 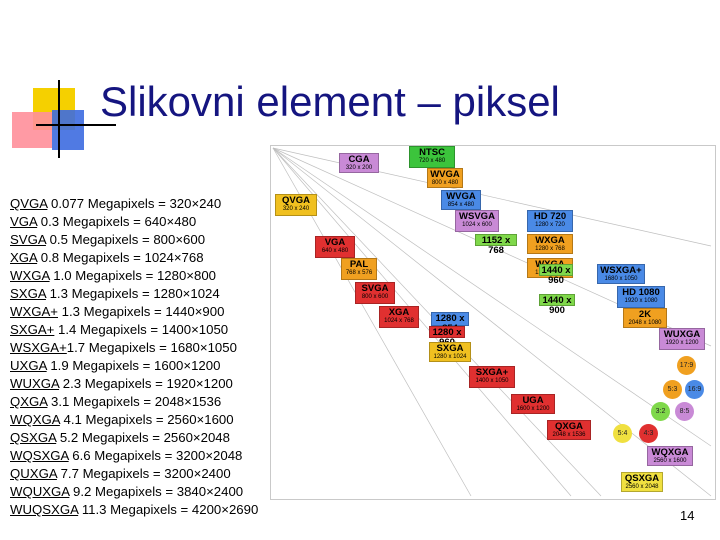 What do you see at coordinates (134, 203) in the screenshot?
I see `resolution-detail: 0.077 Megapixels = 320×240` at bounding box center [134, 203].